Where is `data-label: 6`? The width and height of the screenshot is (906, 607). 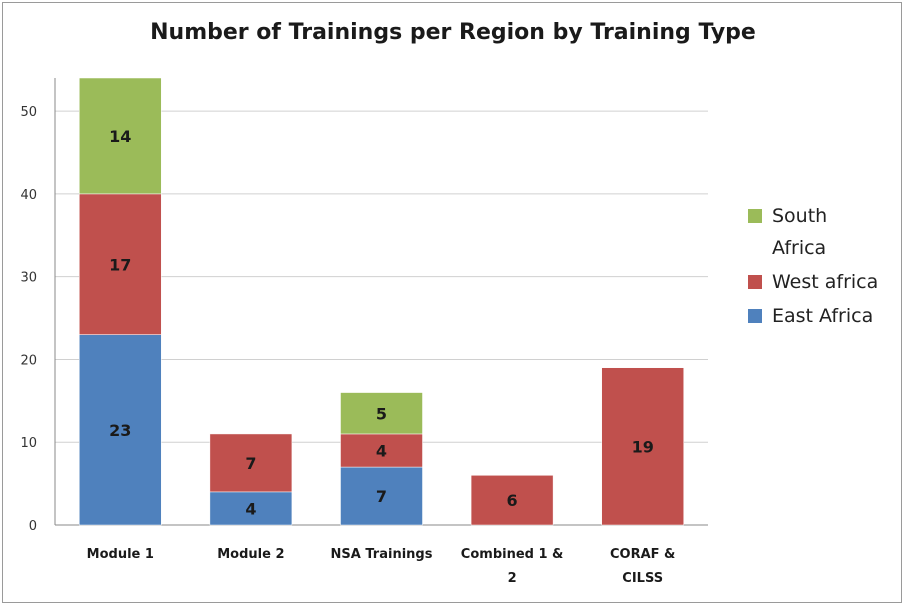
data-label: 6 is located at coordinates (512, 500).